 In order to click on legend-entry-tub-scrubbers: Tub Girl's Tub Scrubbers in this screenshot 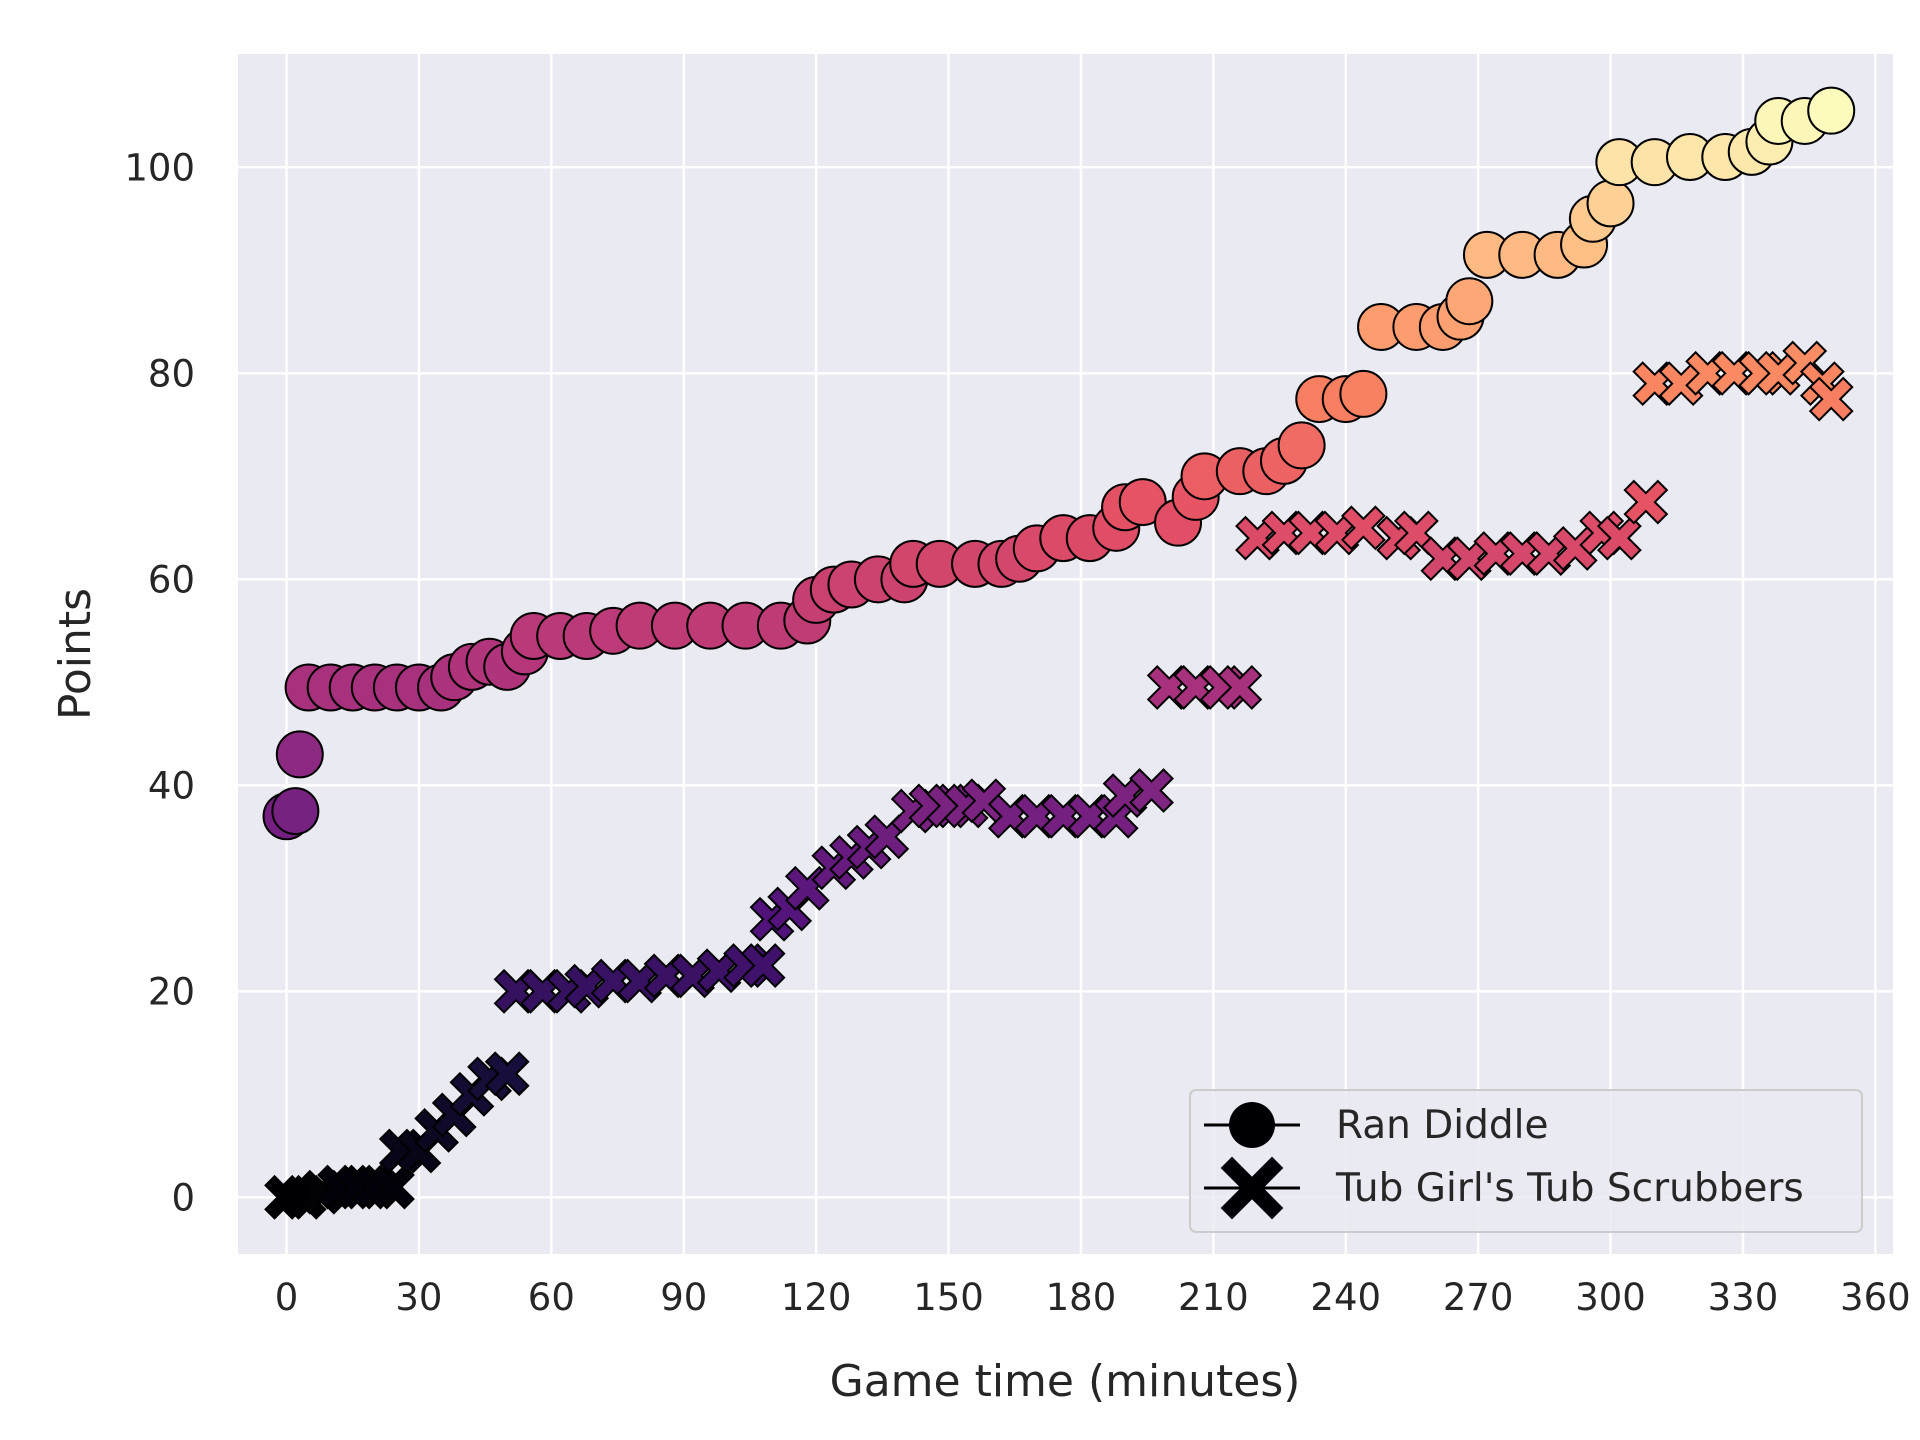, I will do `click(1504, 1188)`.